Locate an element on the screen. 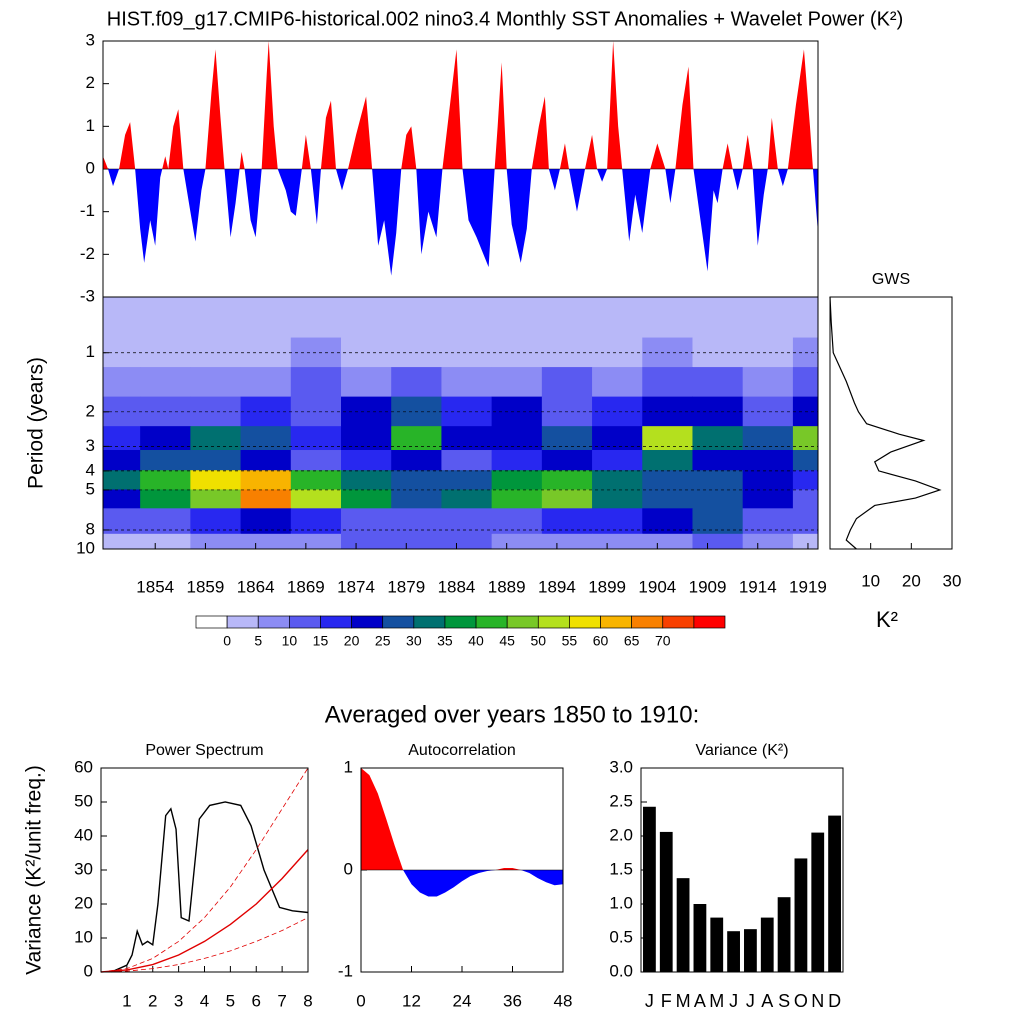 The width and height of the screenshot is (1024, 1024). colorbar-label: 50 is located at coordinates (539, 641).